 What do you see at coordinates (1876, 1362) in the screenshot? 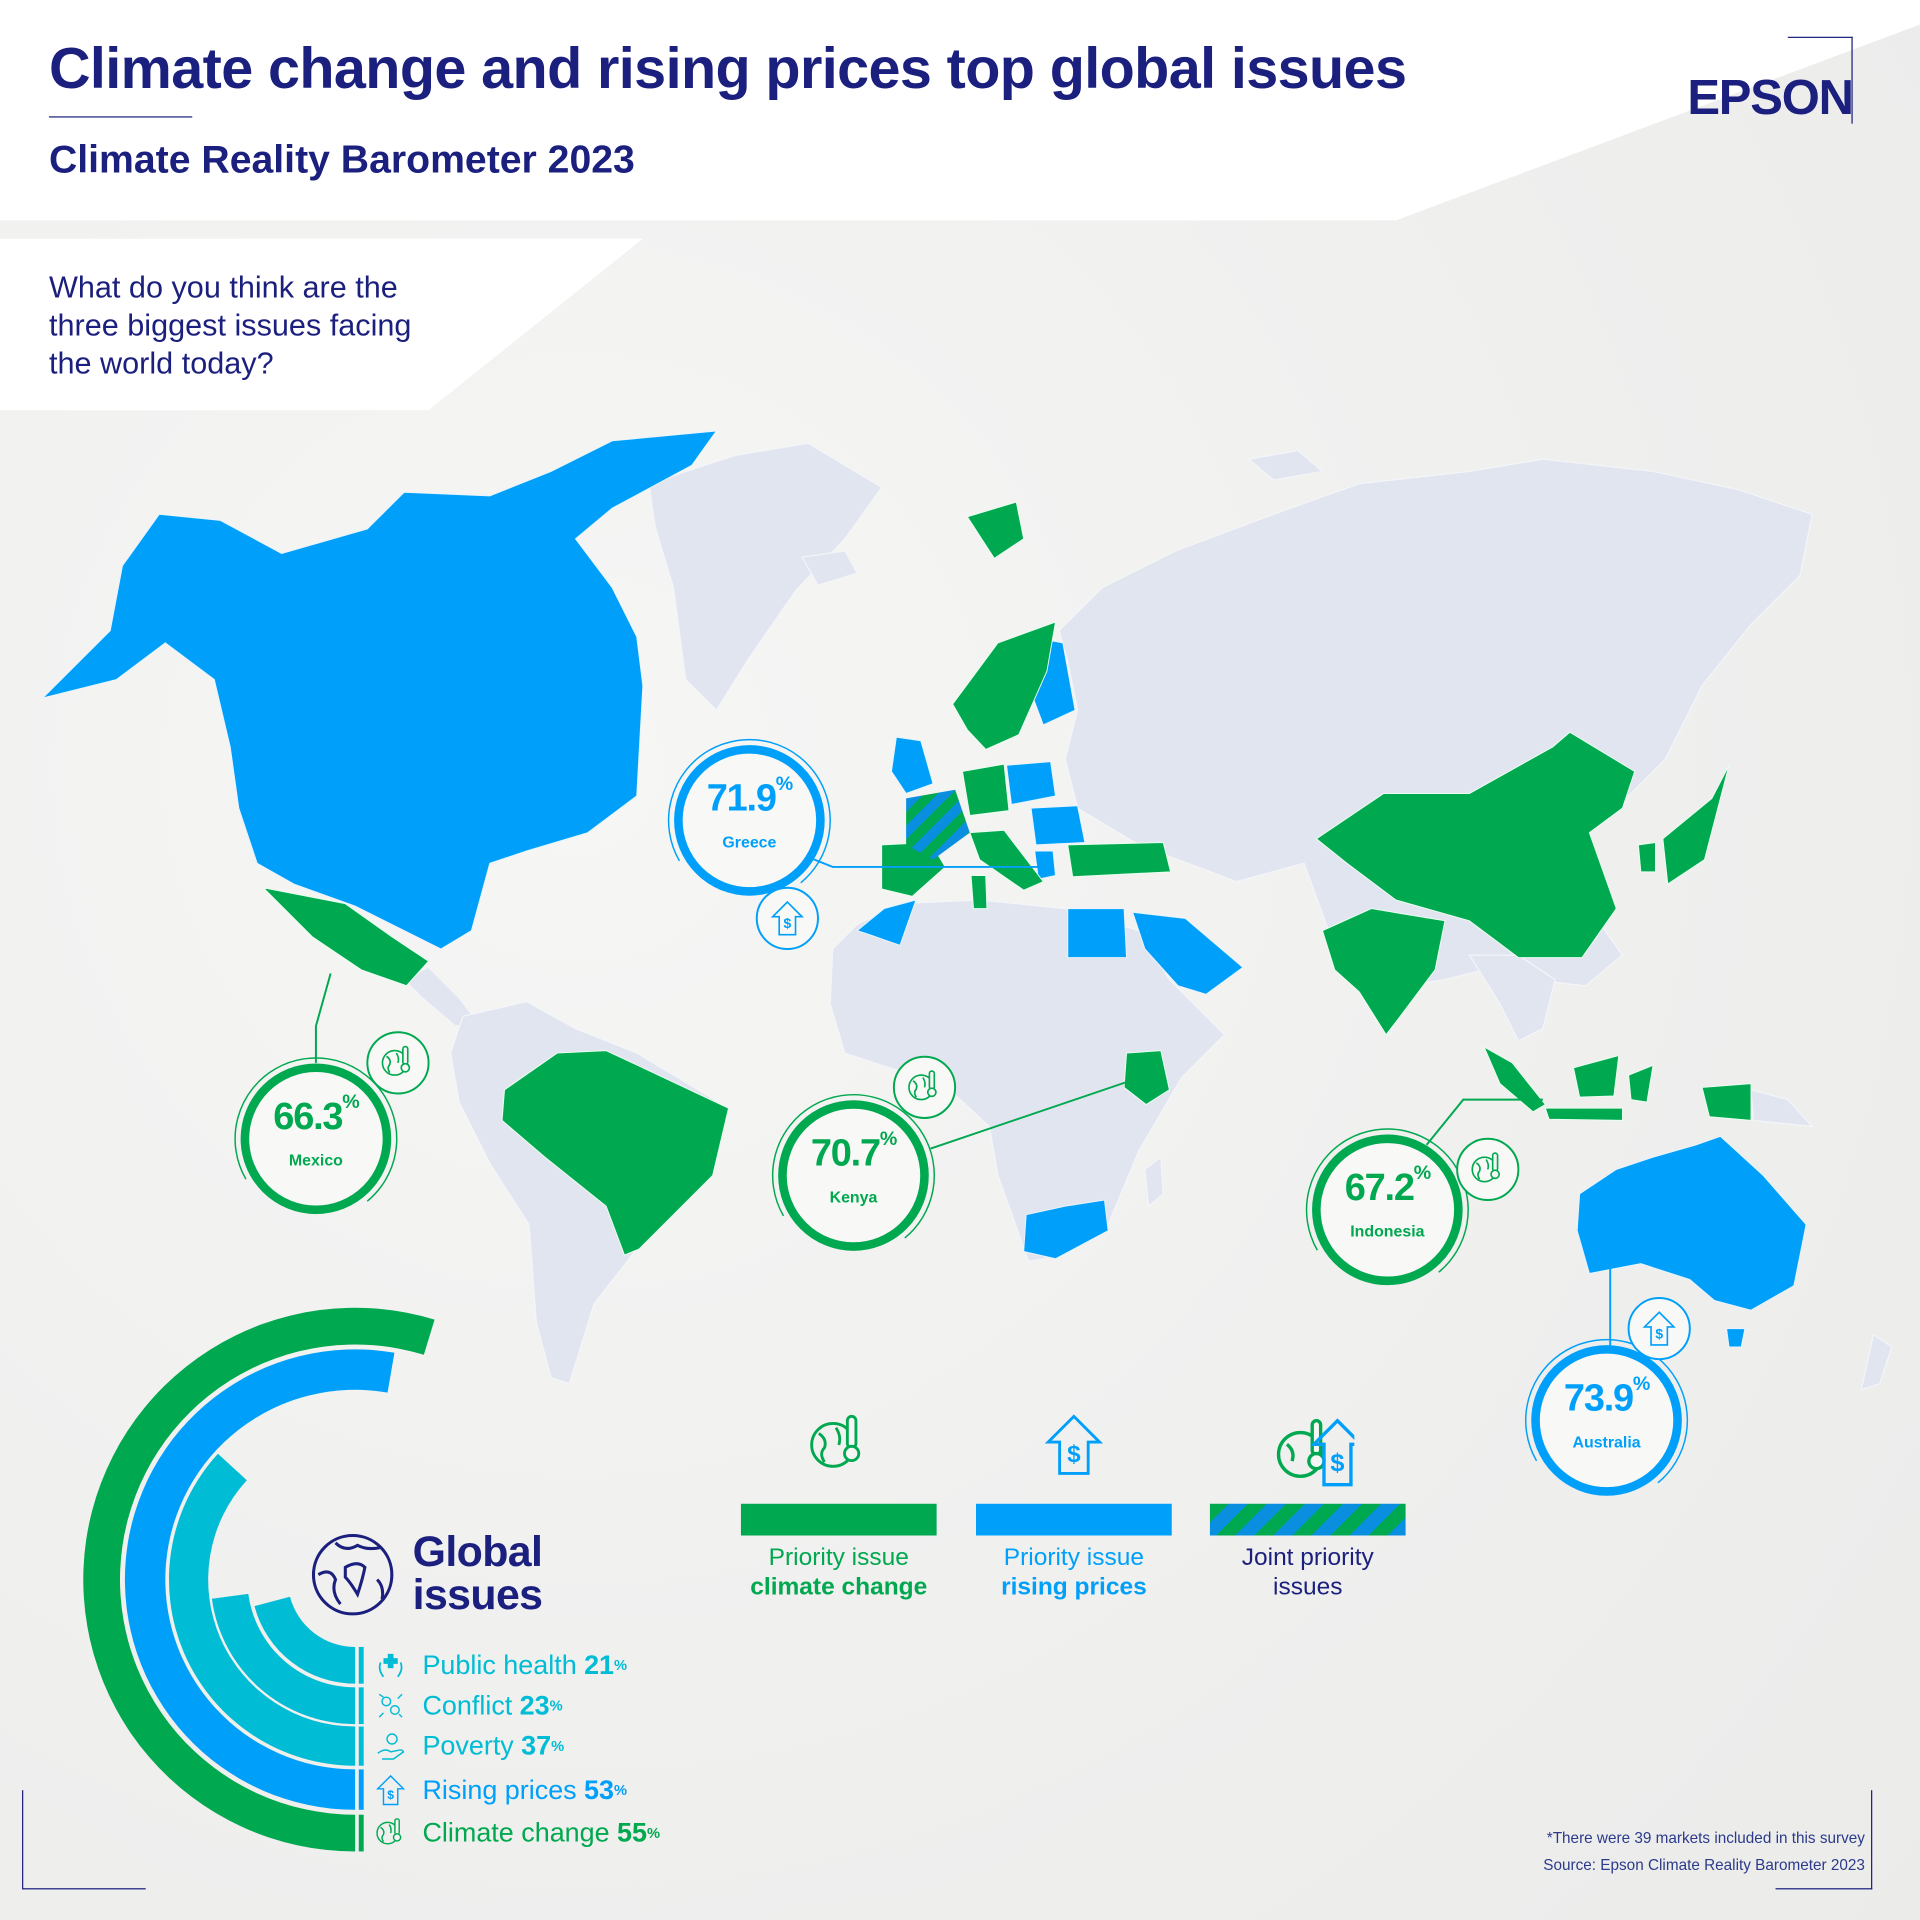
I see `new-zealand` at bounding box center [1876, 1362].